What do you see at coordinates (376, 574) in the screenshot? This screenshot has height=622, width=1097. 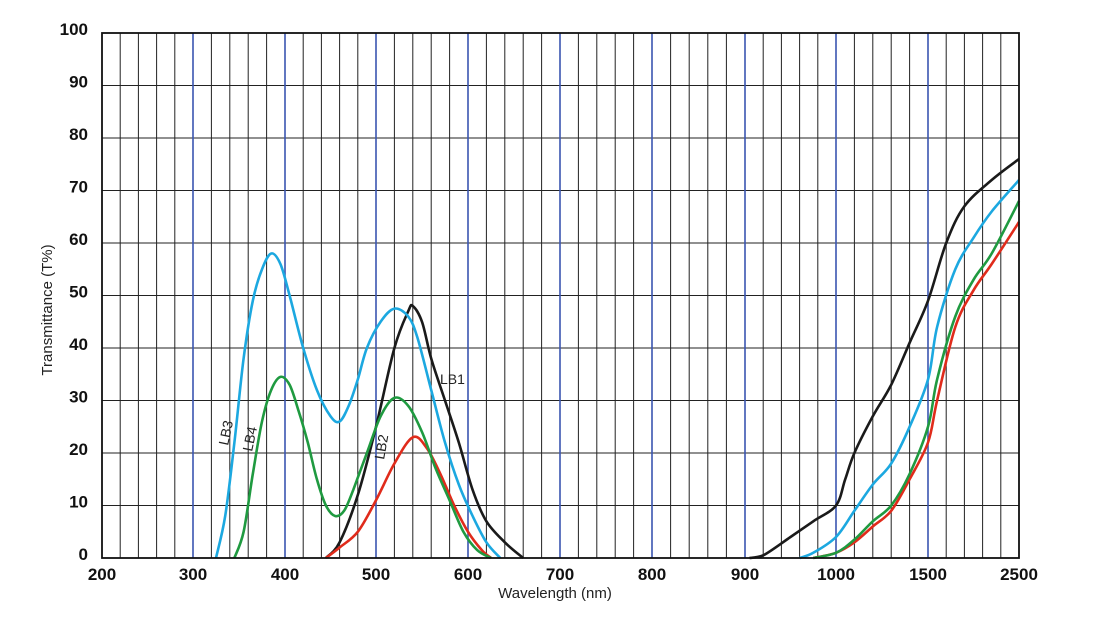 I see `x-tick-label: 500` at bounding box center [376, 574].